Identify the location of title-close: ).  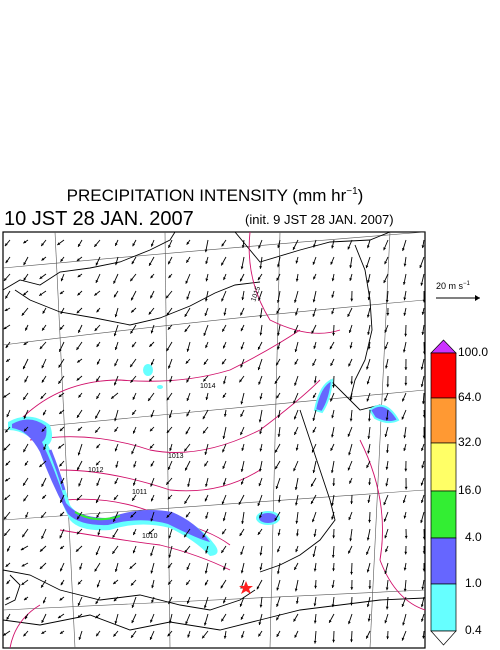
(361, 195).